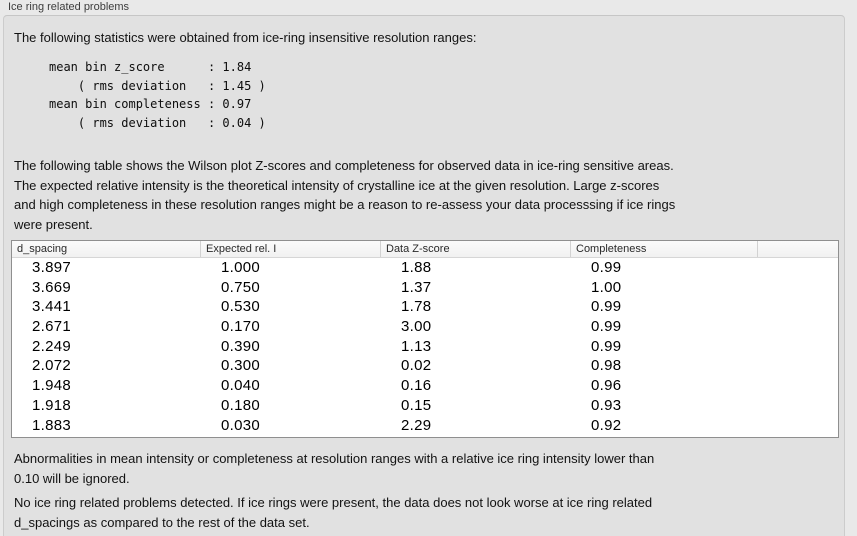 This screenshot has width=857, height=536. What do you see at coordinates (52, 327) in the screenshot?
I see `table-cell: 2.671` at bounding box center [52, 327].